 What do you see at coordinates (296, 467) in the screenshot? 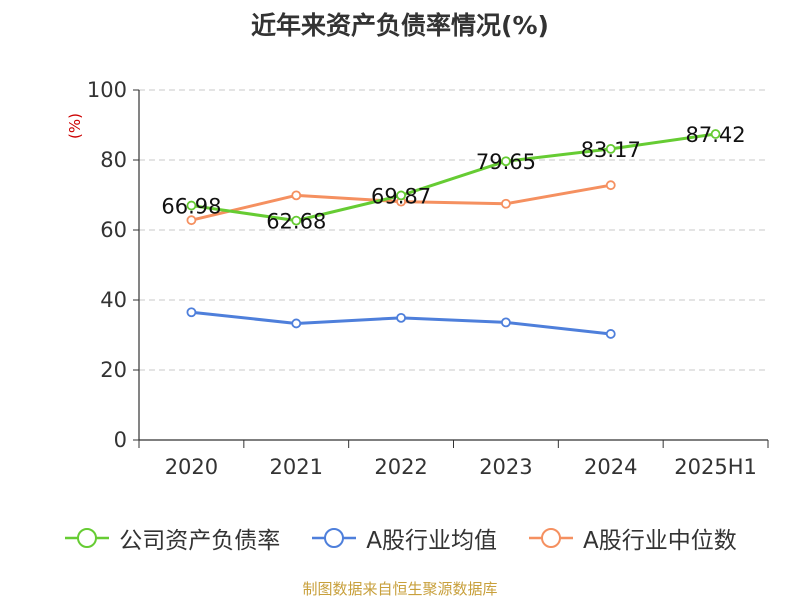
I see `x-tick-label: 2021` at bounding box center [296, 467].